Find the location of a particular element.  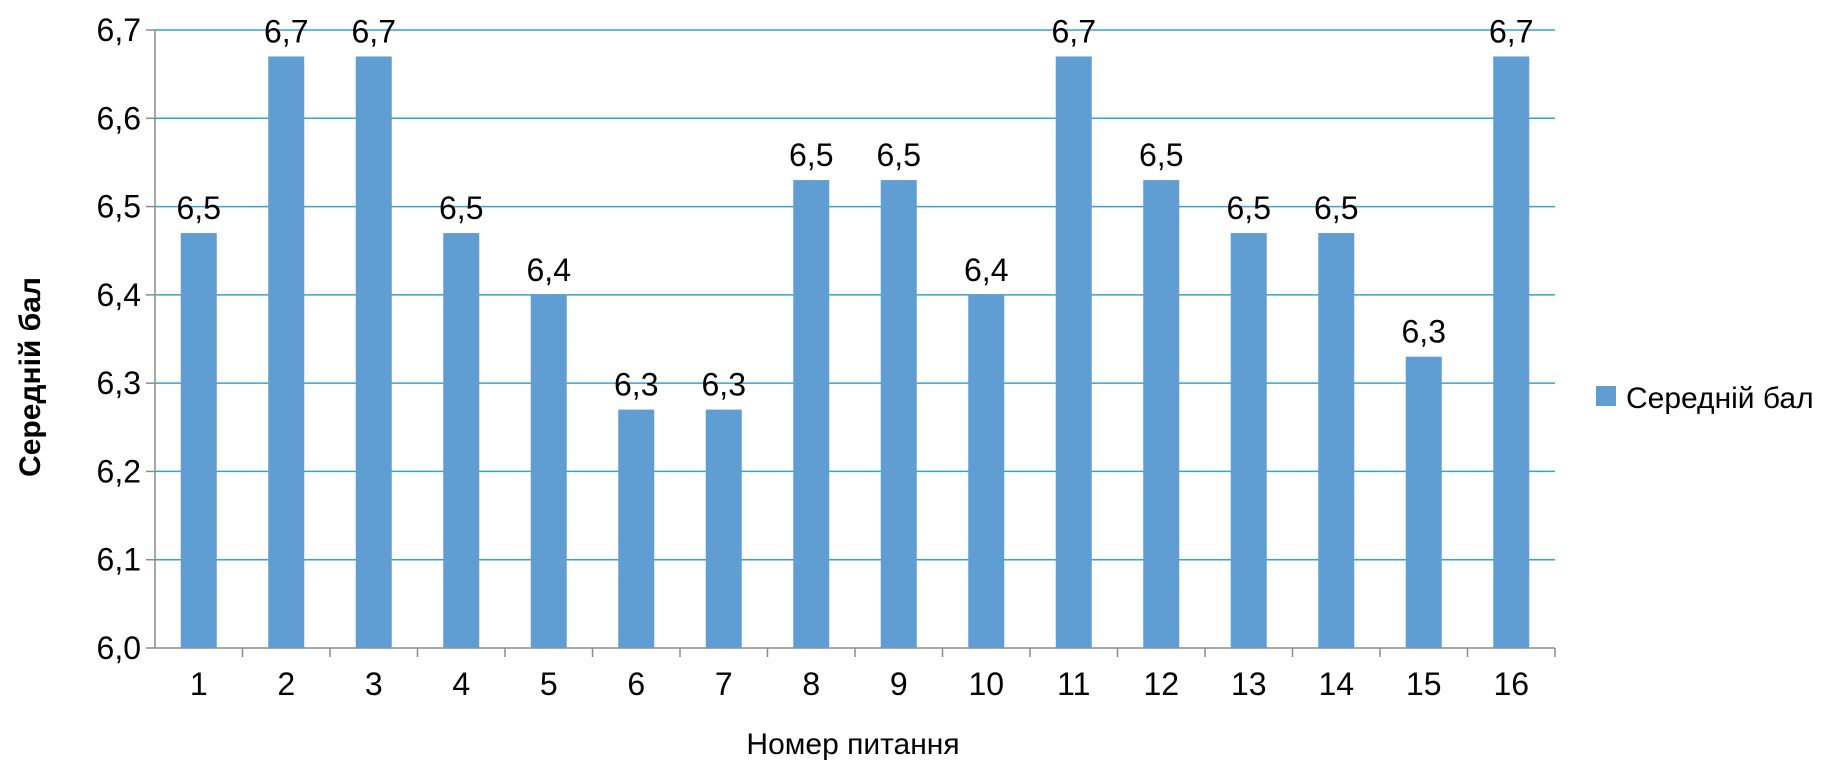

x-tick-label: 15 is located at coordinates (1424, 684).